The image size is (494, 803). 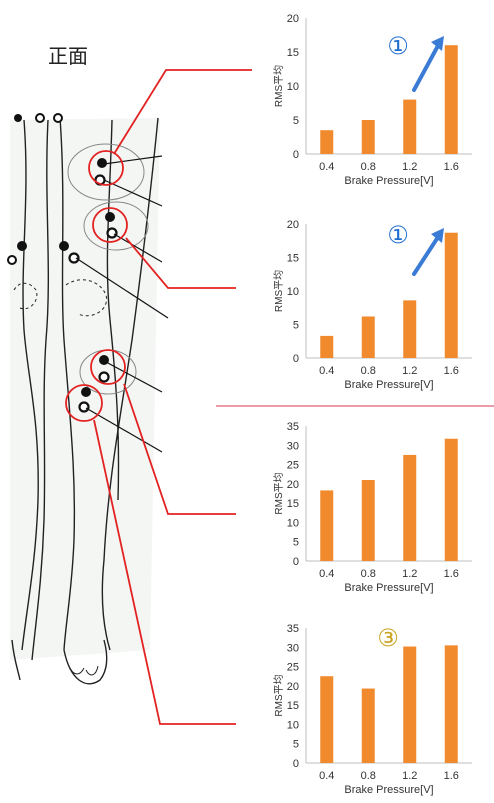 I want to click on annotation-marker: ③, so click(x=388, y=638).